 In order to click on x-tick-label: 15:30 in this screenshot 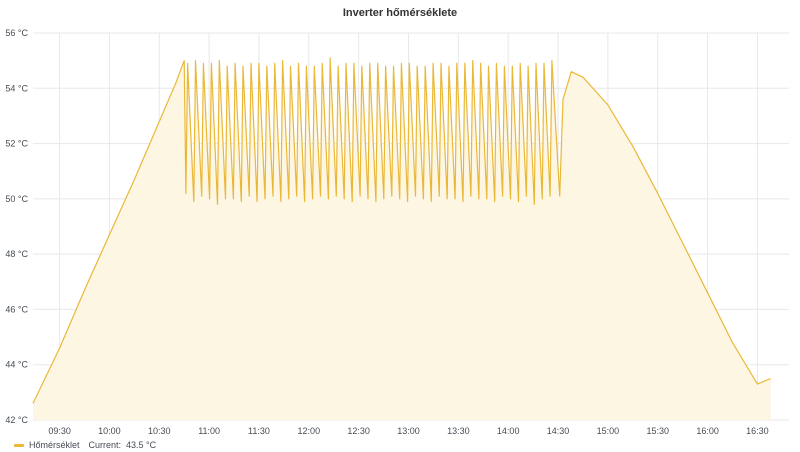, I will do `click(657, 431)`.